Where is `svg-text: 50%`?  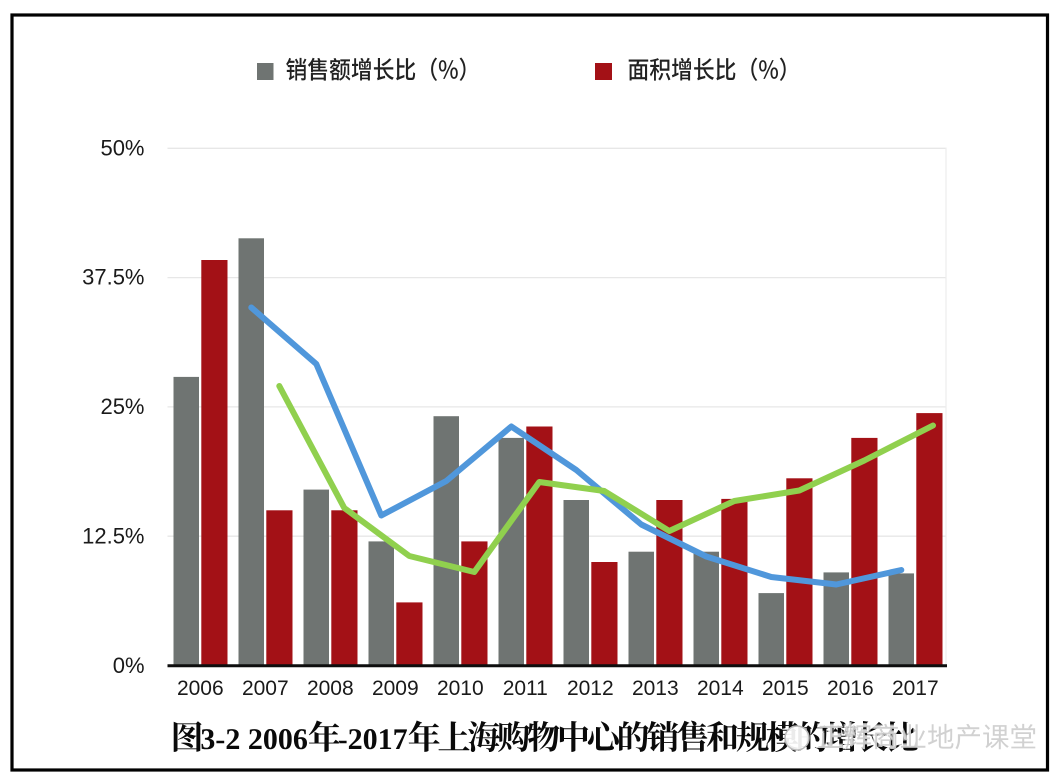 svg-text: 50% is located at coordinates (122, 148).